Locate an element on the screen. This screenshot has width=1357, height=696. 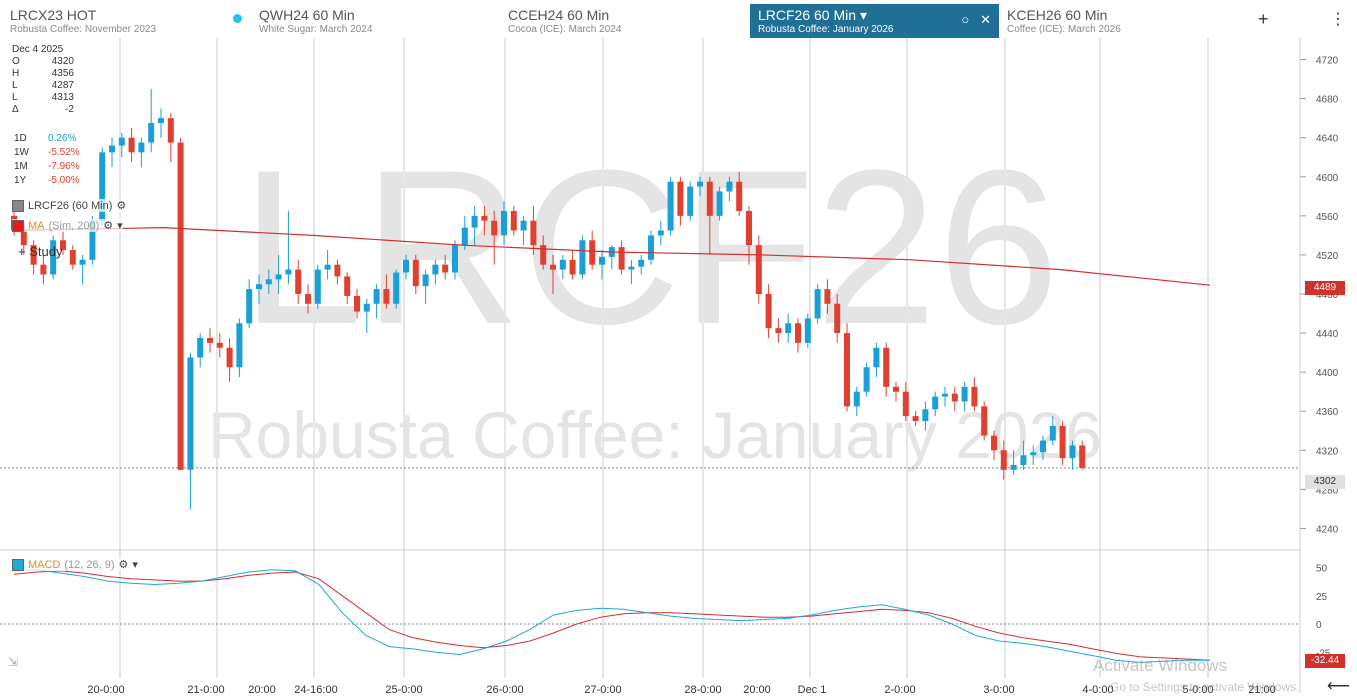
performance-panel: 1D 0.26% 1W -5.52% 1M -7.96% 1Y -5.00% is located at coordinates (47, 160).